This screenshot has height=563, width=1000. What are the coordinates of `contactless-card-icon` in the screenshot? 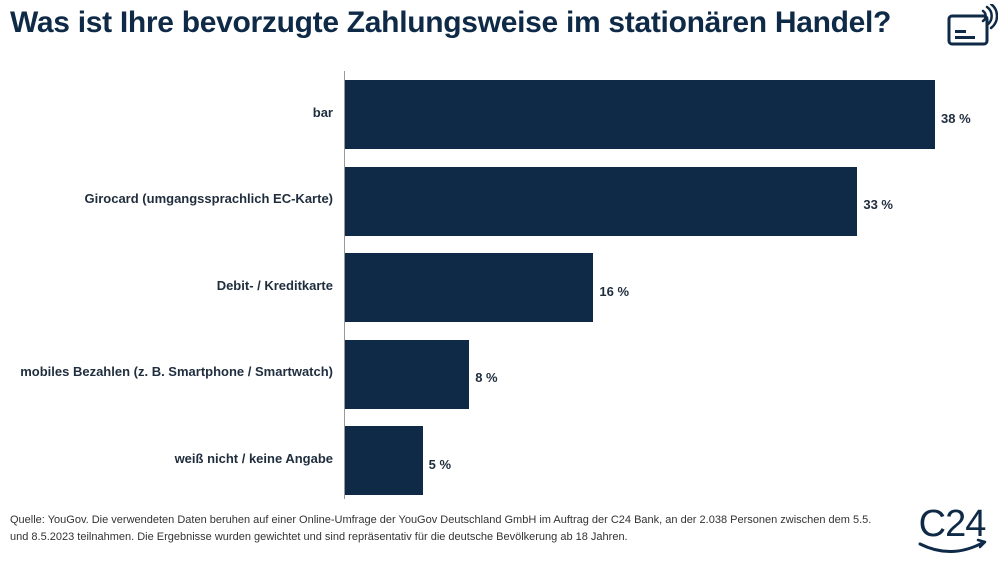 It's located at (972, 25).